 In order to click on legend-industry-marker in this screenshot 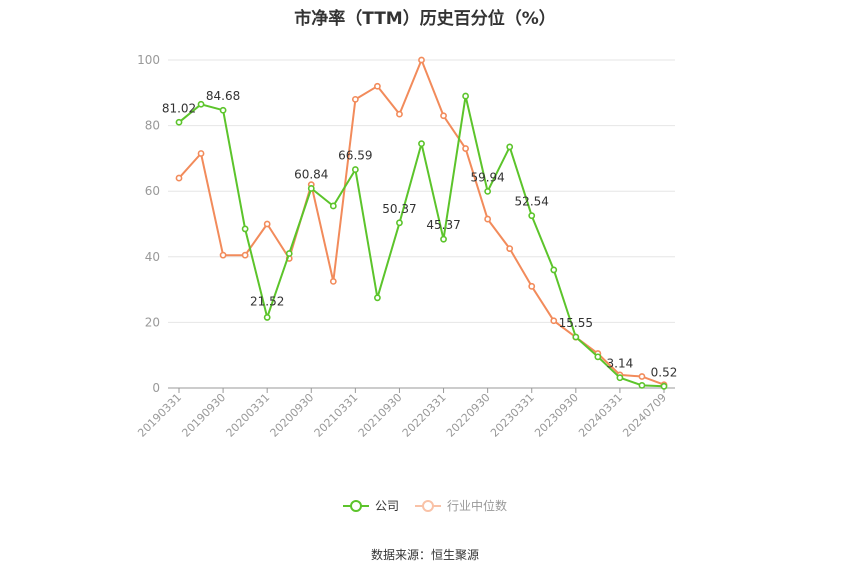, I will do `click(428, 505)`.